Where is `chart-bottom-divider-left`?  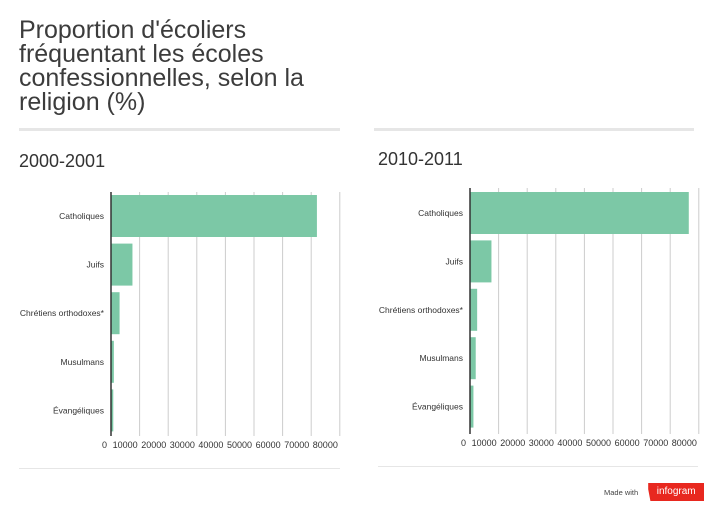
chart-bottom-divider-left is located at coordinates (179, 468).